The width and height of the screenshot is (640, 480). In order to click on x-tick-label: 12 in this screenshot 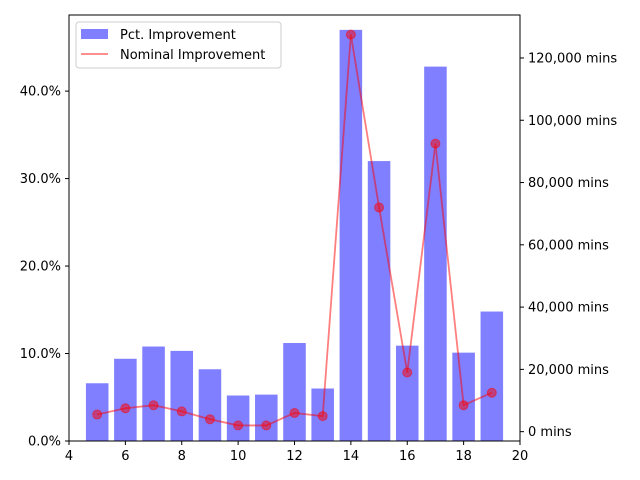, I will do `click(294, 456)`.